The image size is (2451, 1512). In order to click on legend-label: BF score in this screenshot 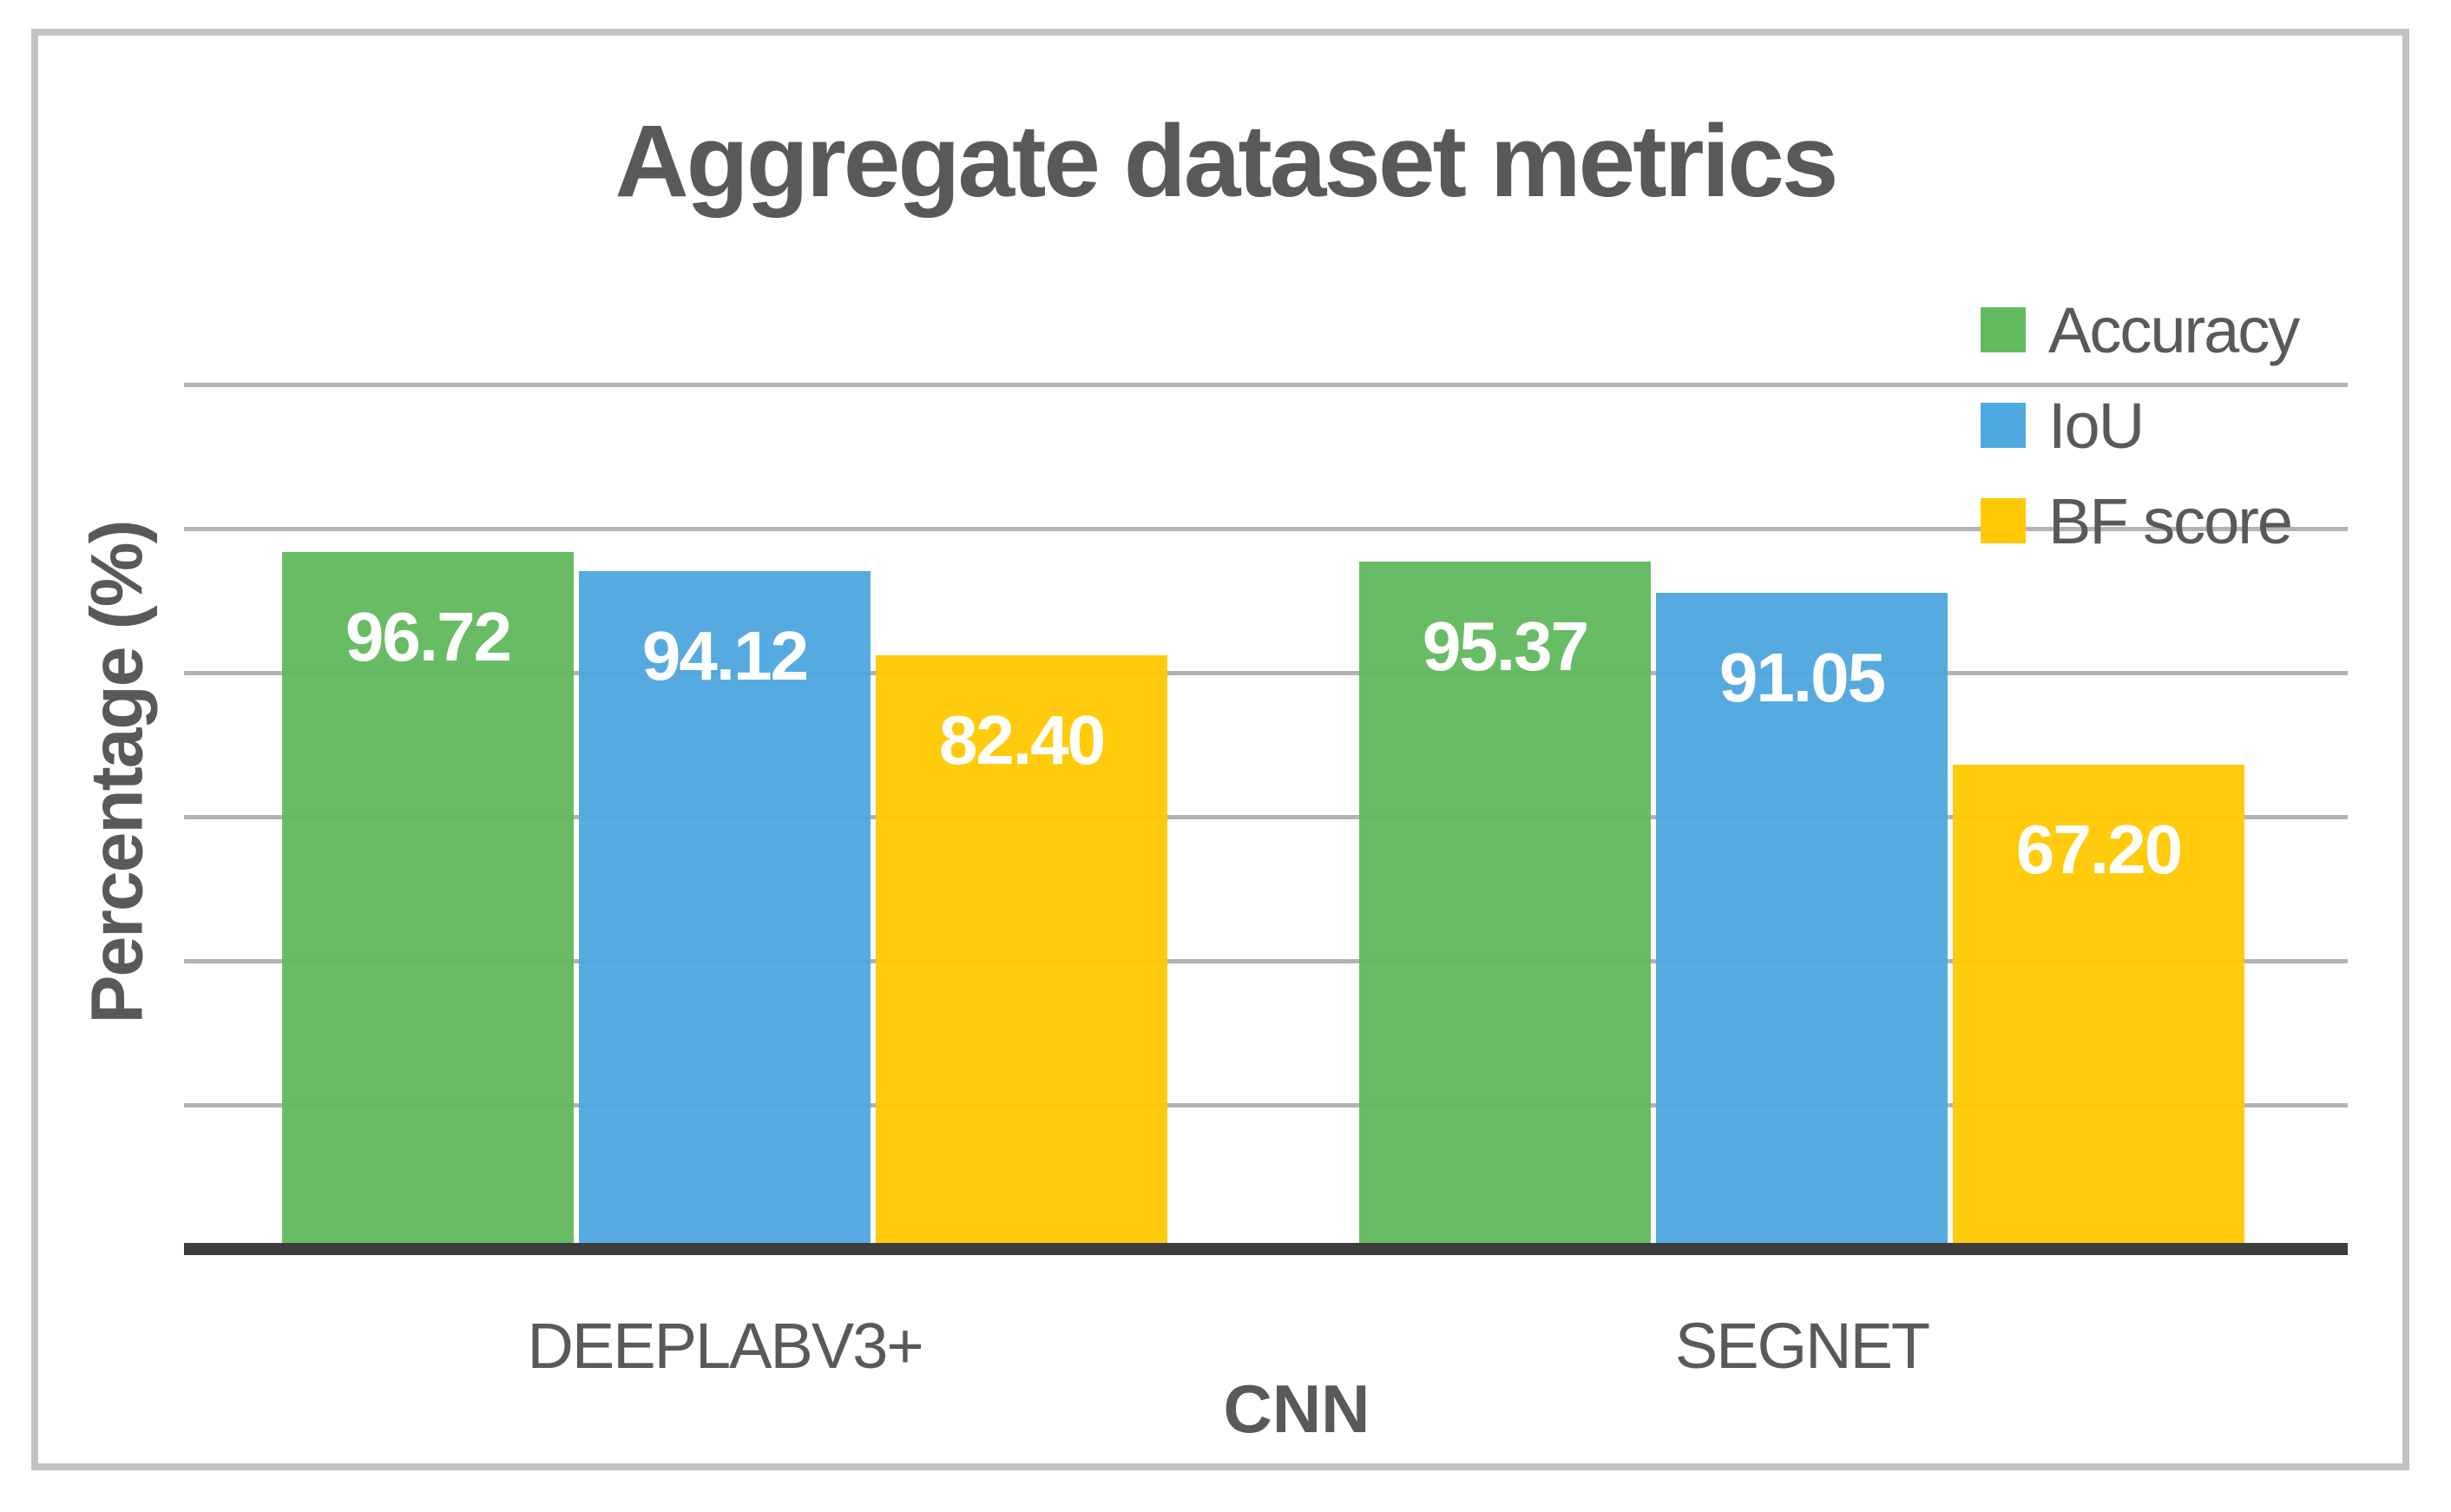, I will do `click(2170, 520)`.